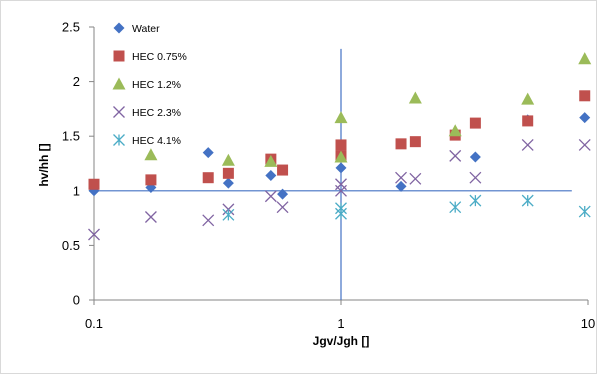 The image size is (597, 378). I want to click on legend-marker-water, so click(119, 28).